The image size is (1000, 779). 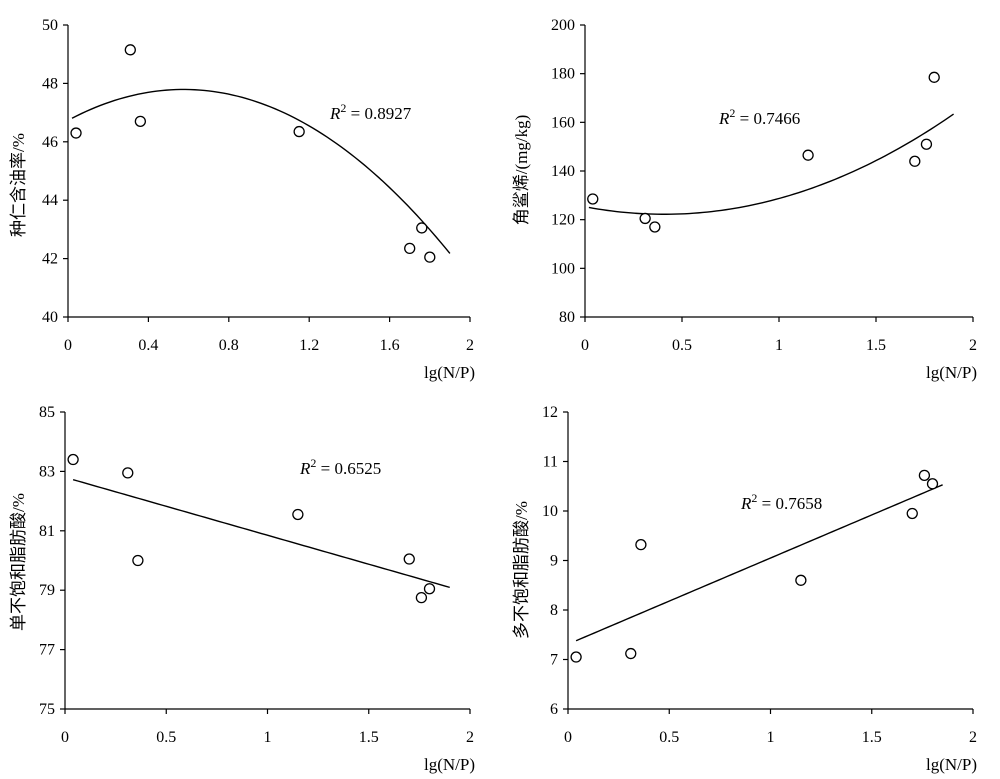 What do you see at coordinates (261, 533) in the screenshot?
I see `chart-mufa-trendline` at bounding box center [261, 533].